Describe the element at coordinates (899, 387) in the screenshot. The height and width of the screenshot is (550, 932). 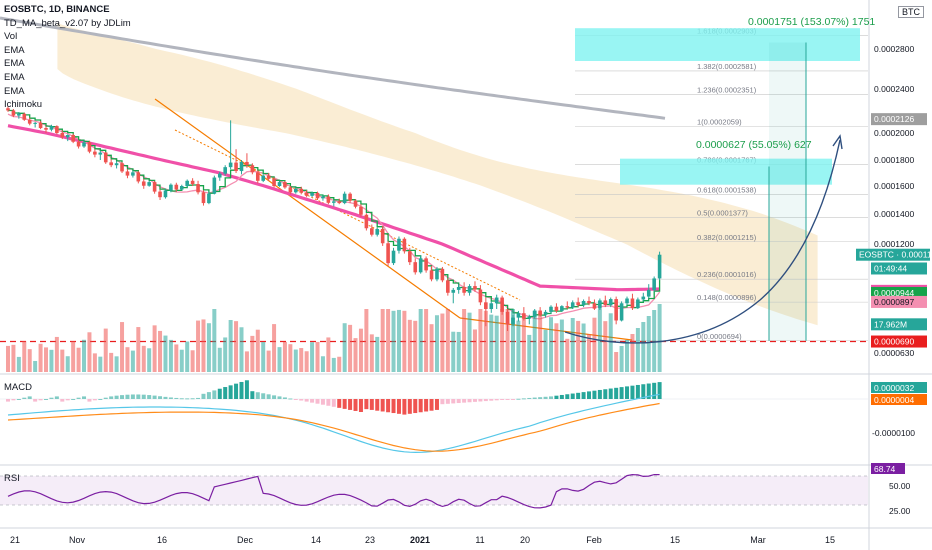
I see `macd-value-bg` at that location.